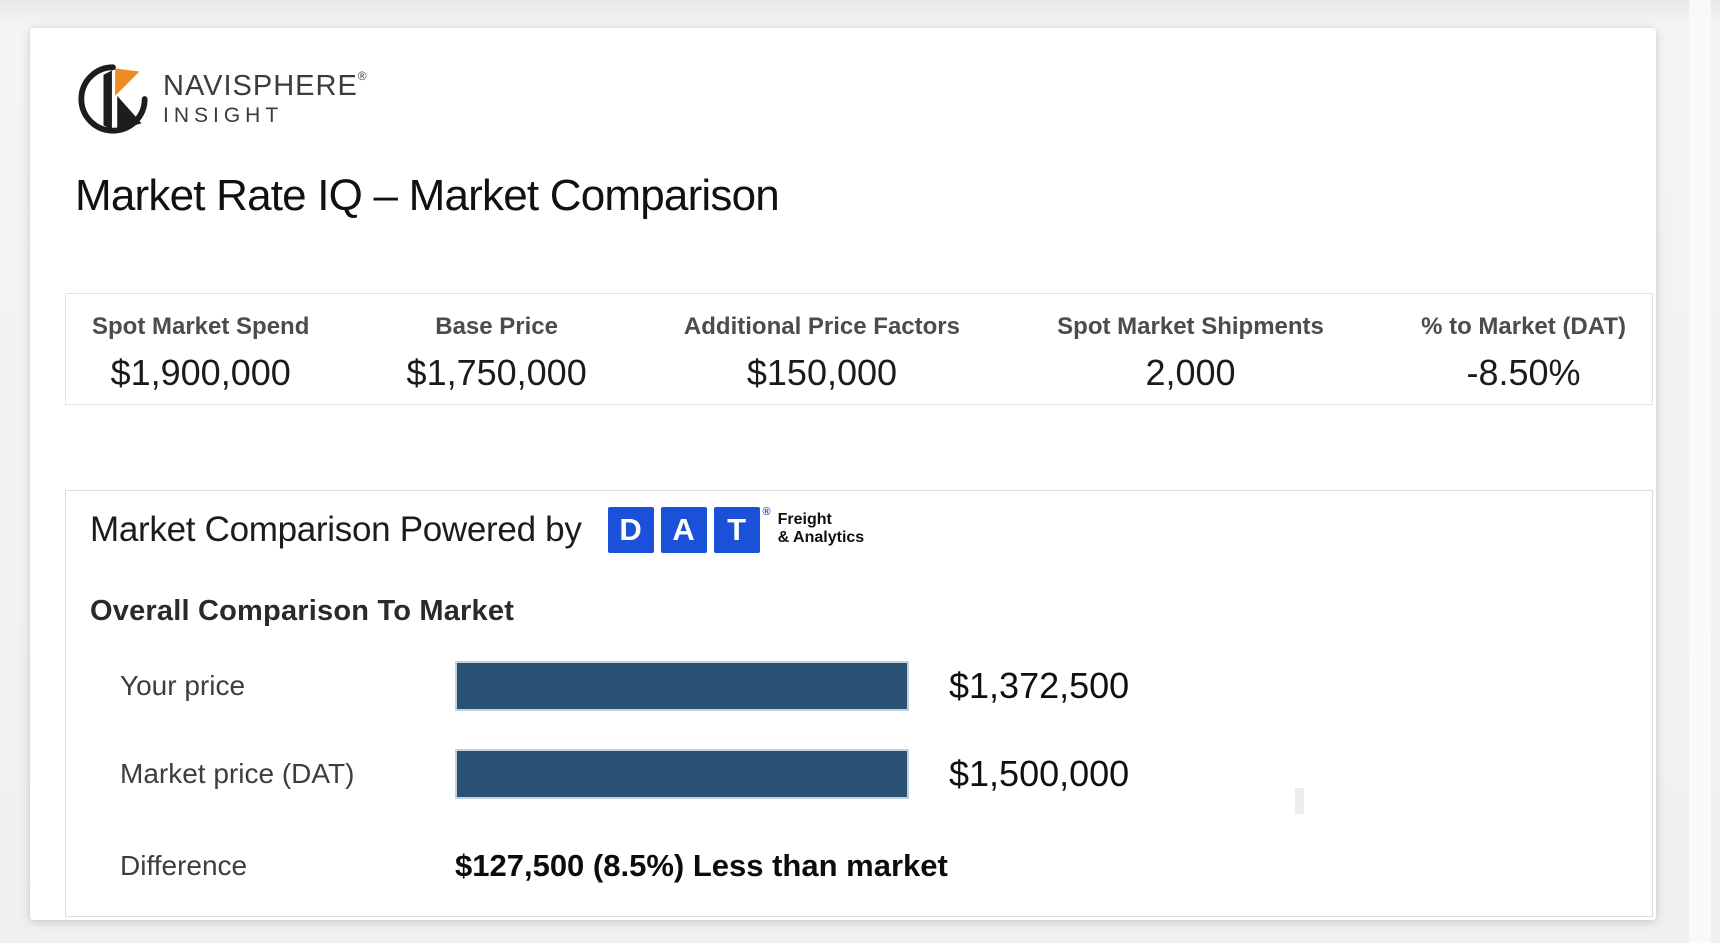 The width and height of the screenshot is (1720, 943). Describe the element at coordinates (821, 326) in the screenshot. I see `stat-label: Additional Price Factors` at that location.